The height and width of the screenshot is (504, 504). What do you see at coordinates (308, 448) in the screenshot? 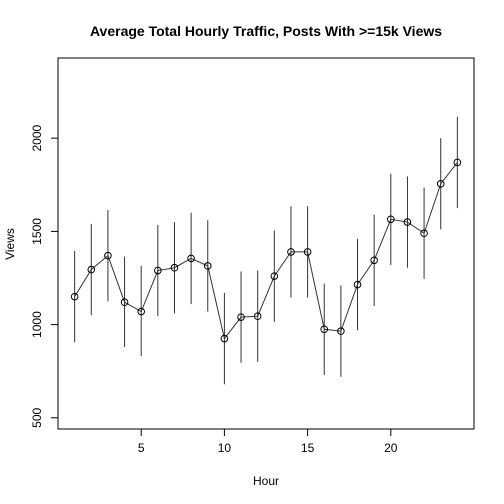
I see `x-tick-label: 15` at bounding box center [308, 448].